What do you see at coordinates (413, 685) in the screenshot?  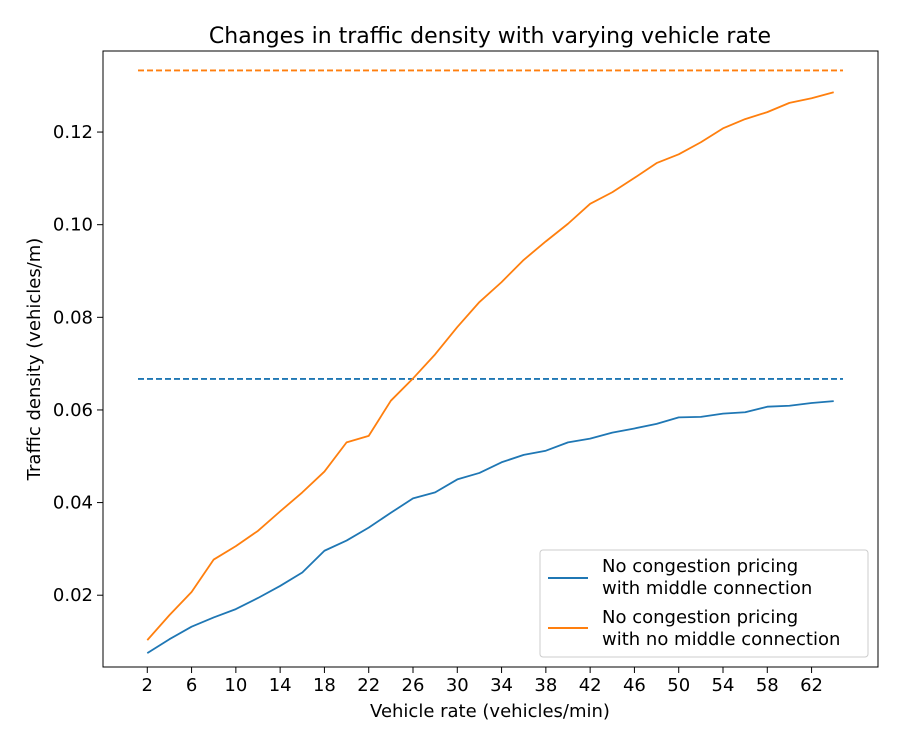 I see `x-tick-label: 26` at bounding box center [413, 685].